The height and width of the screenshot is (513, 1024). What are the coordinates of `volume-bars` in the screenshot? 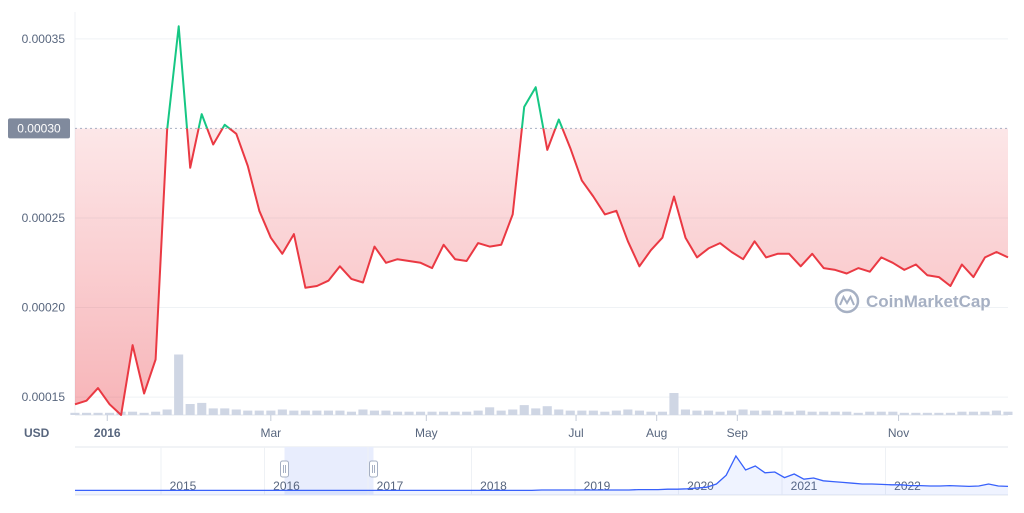 It's located at (541, 384).